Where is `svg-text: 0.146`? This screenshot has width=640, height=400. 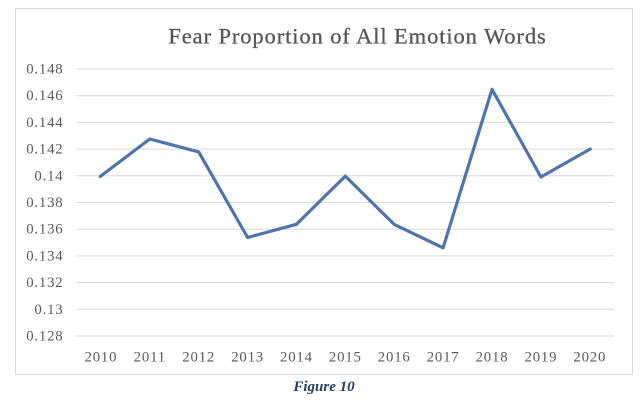
svg-text: 0.146 is located at coordinates (44, 96).